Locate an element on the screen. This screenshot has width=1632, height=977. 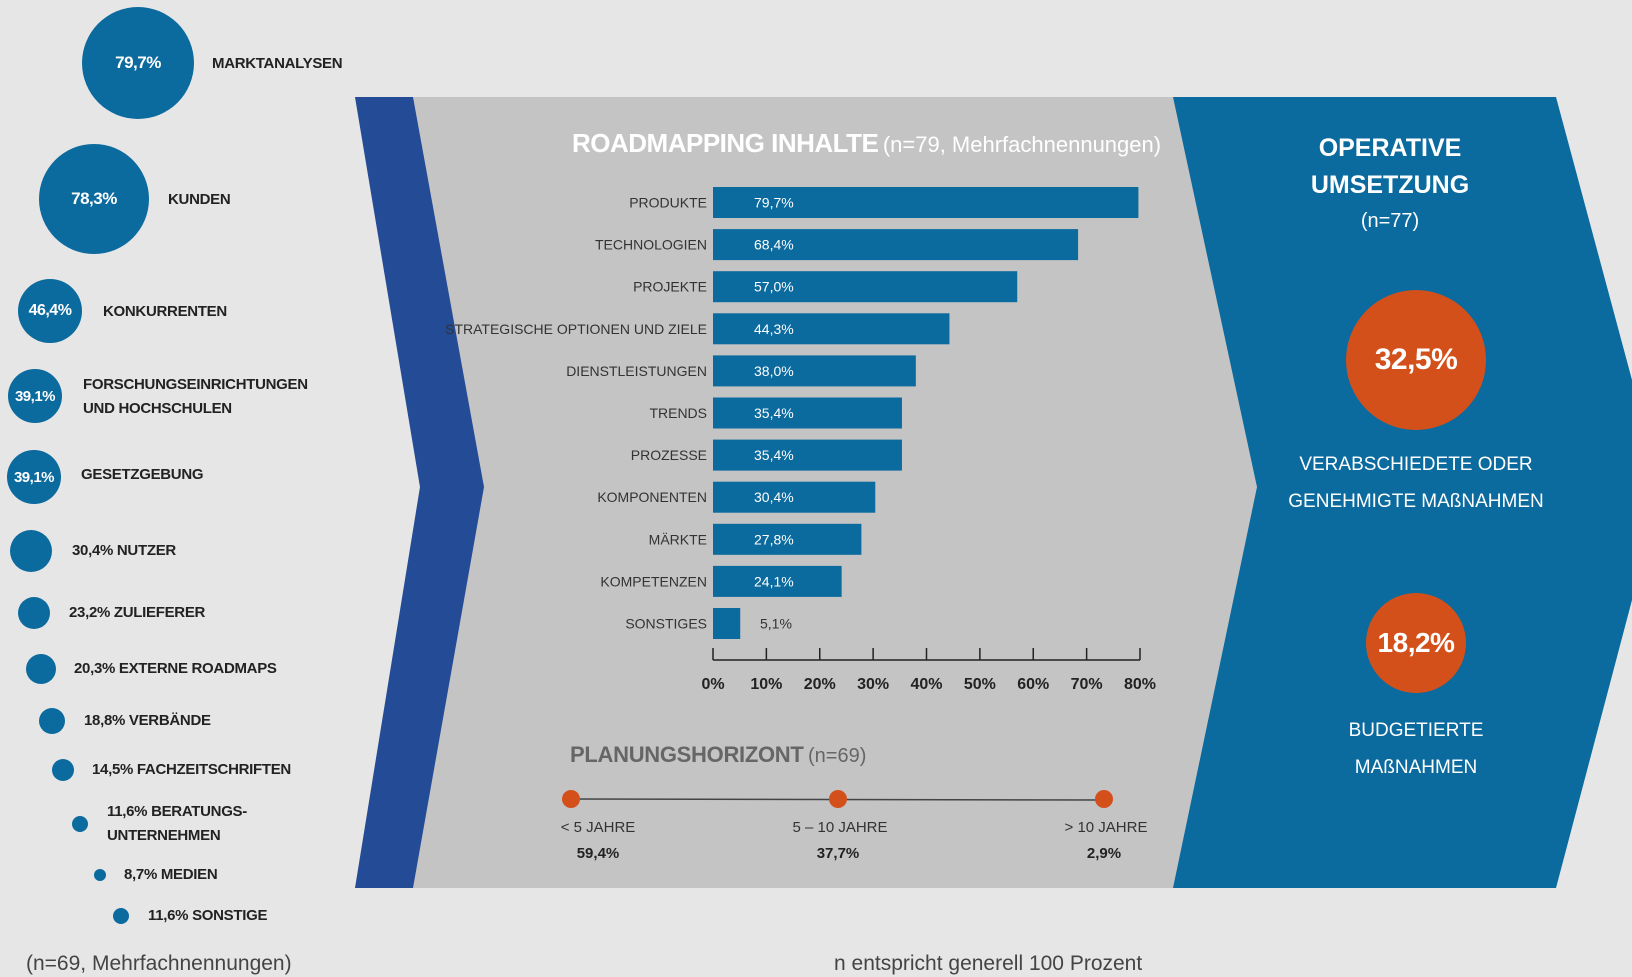
planning-label: 5 – 10 JAHRE is located at coordinates (839, 827).